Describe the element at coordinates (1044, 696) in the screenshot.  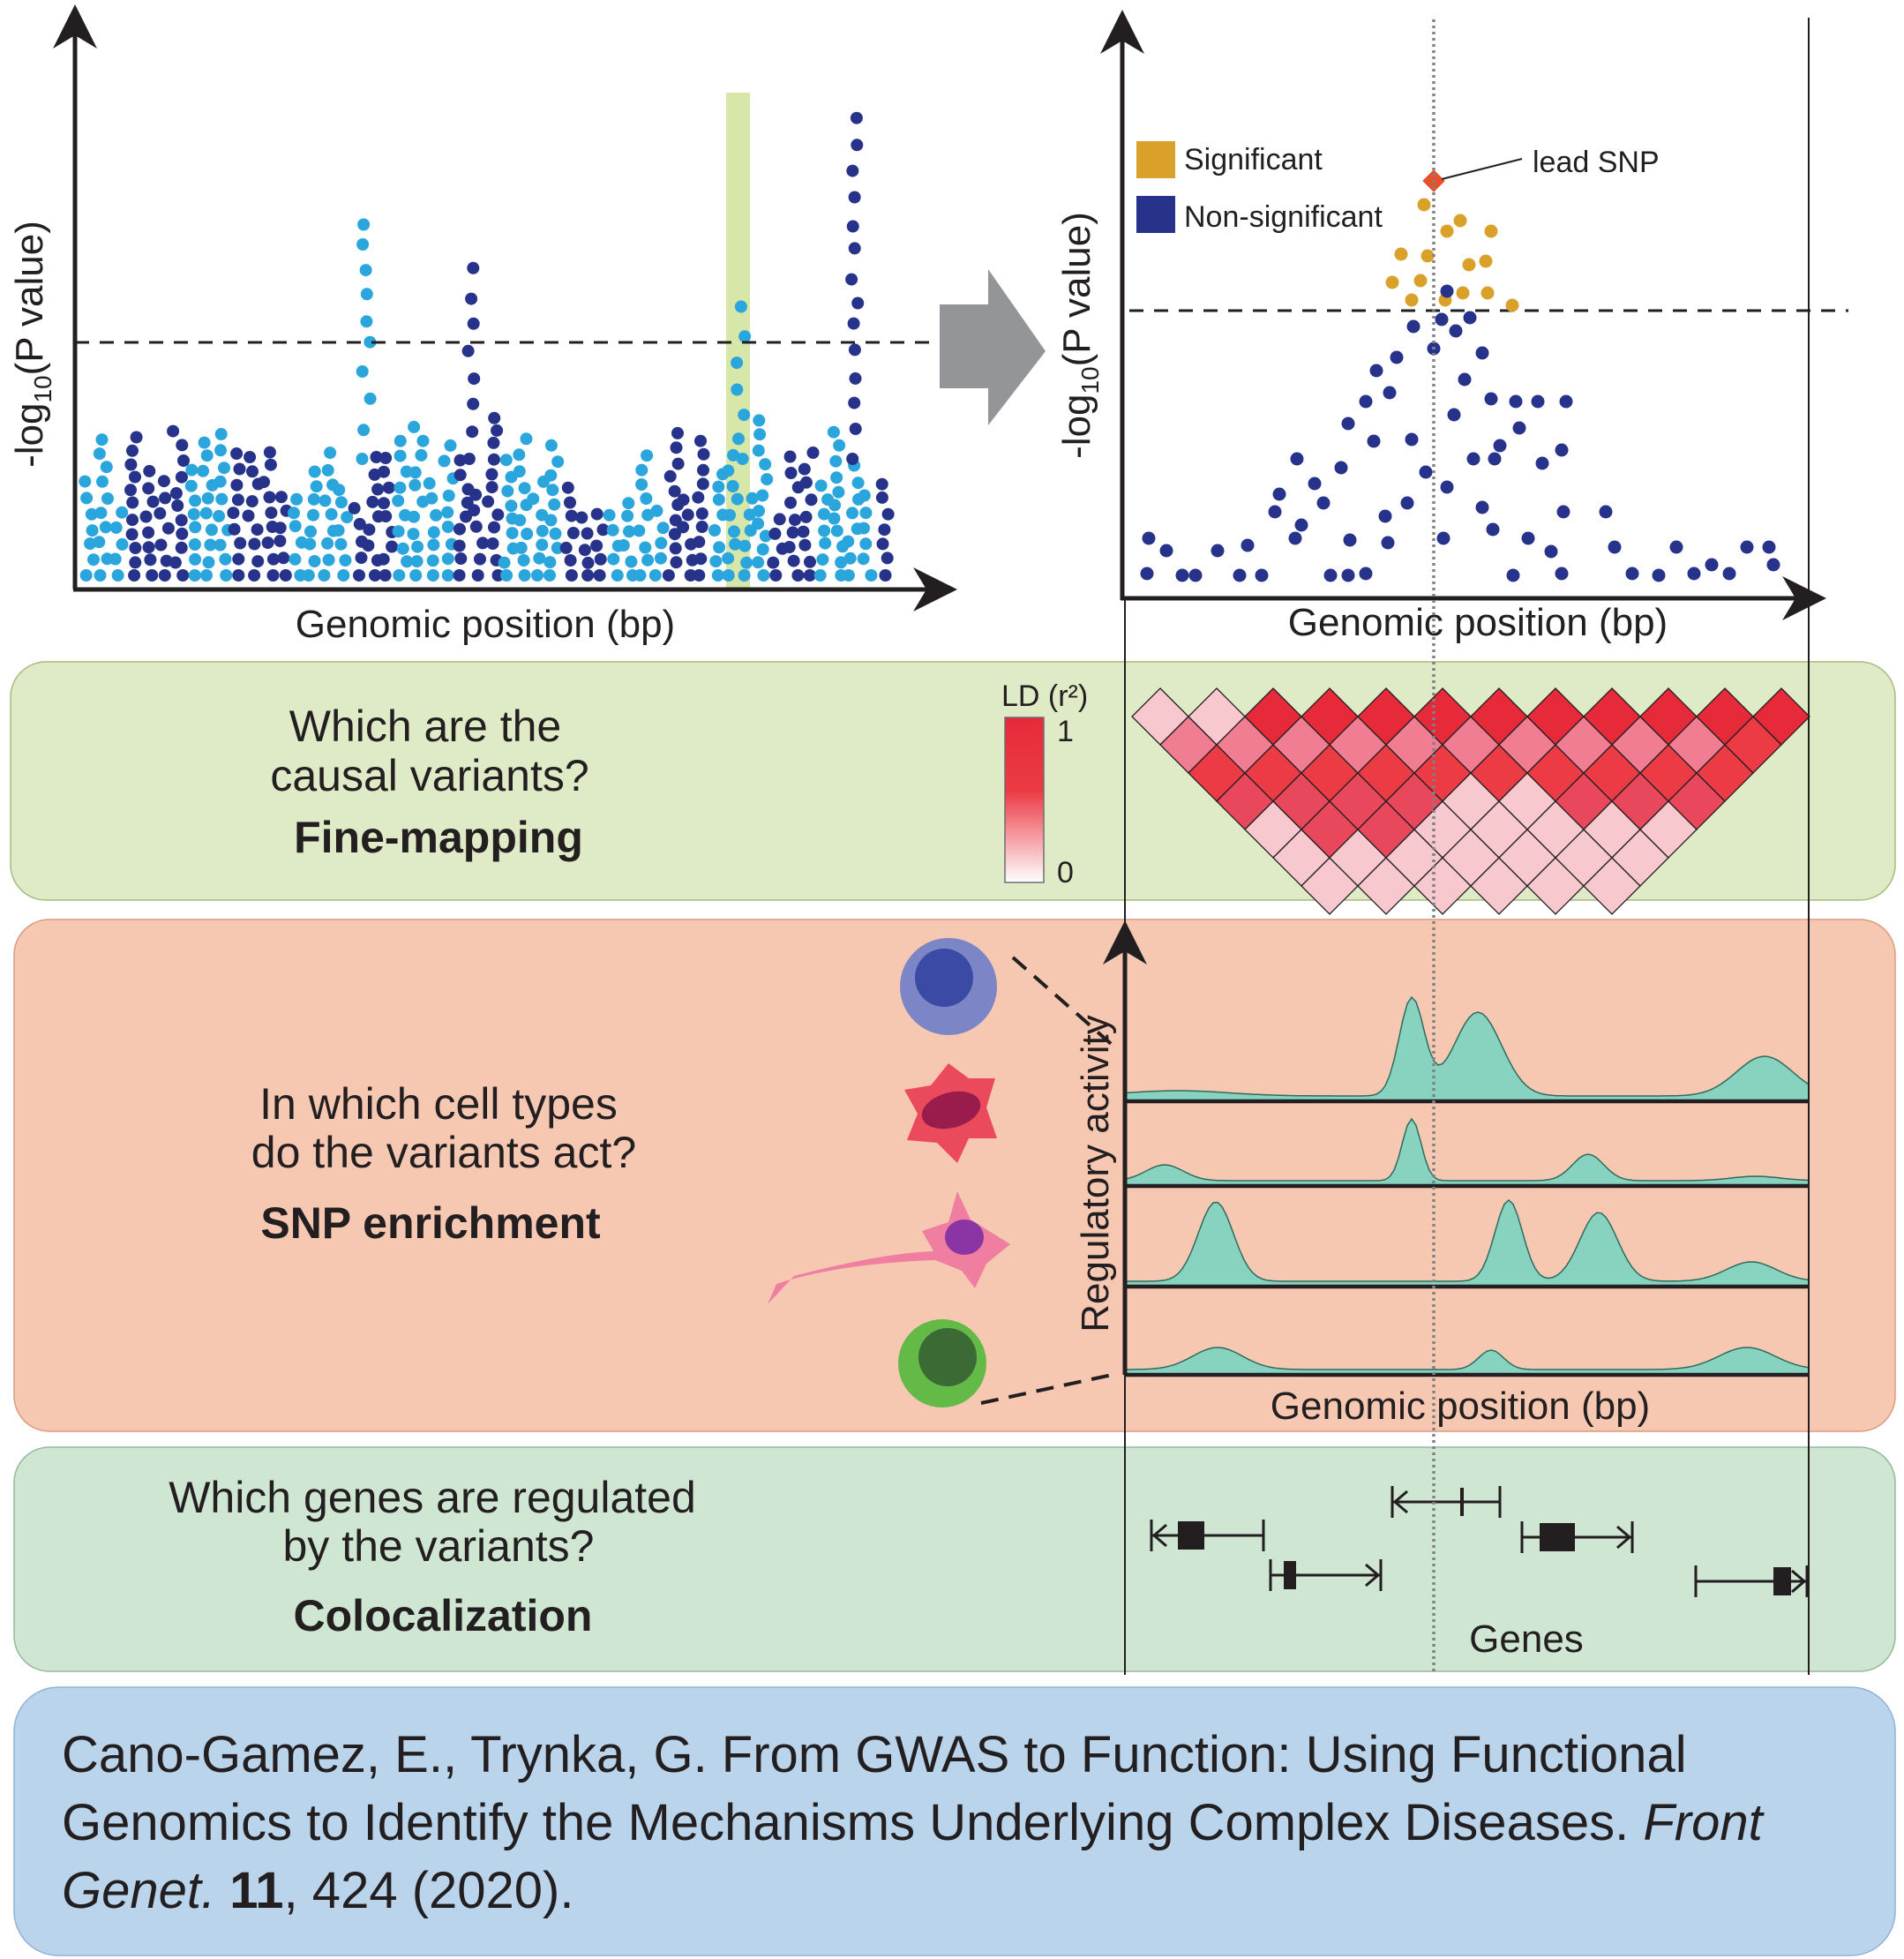
I see `ld-scale-title: LD (r²)` at that location.